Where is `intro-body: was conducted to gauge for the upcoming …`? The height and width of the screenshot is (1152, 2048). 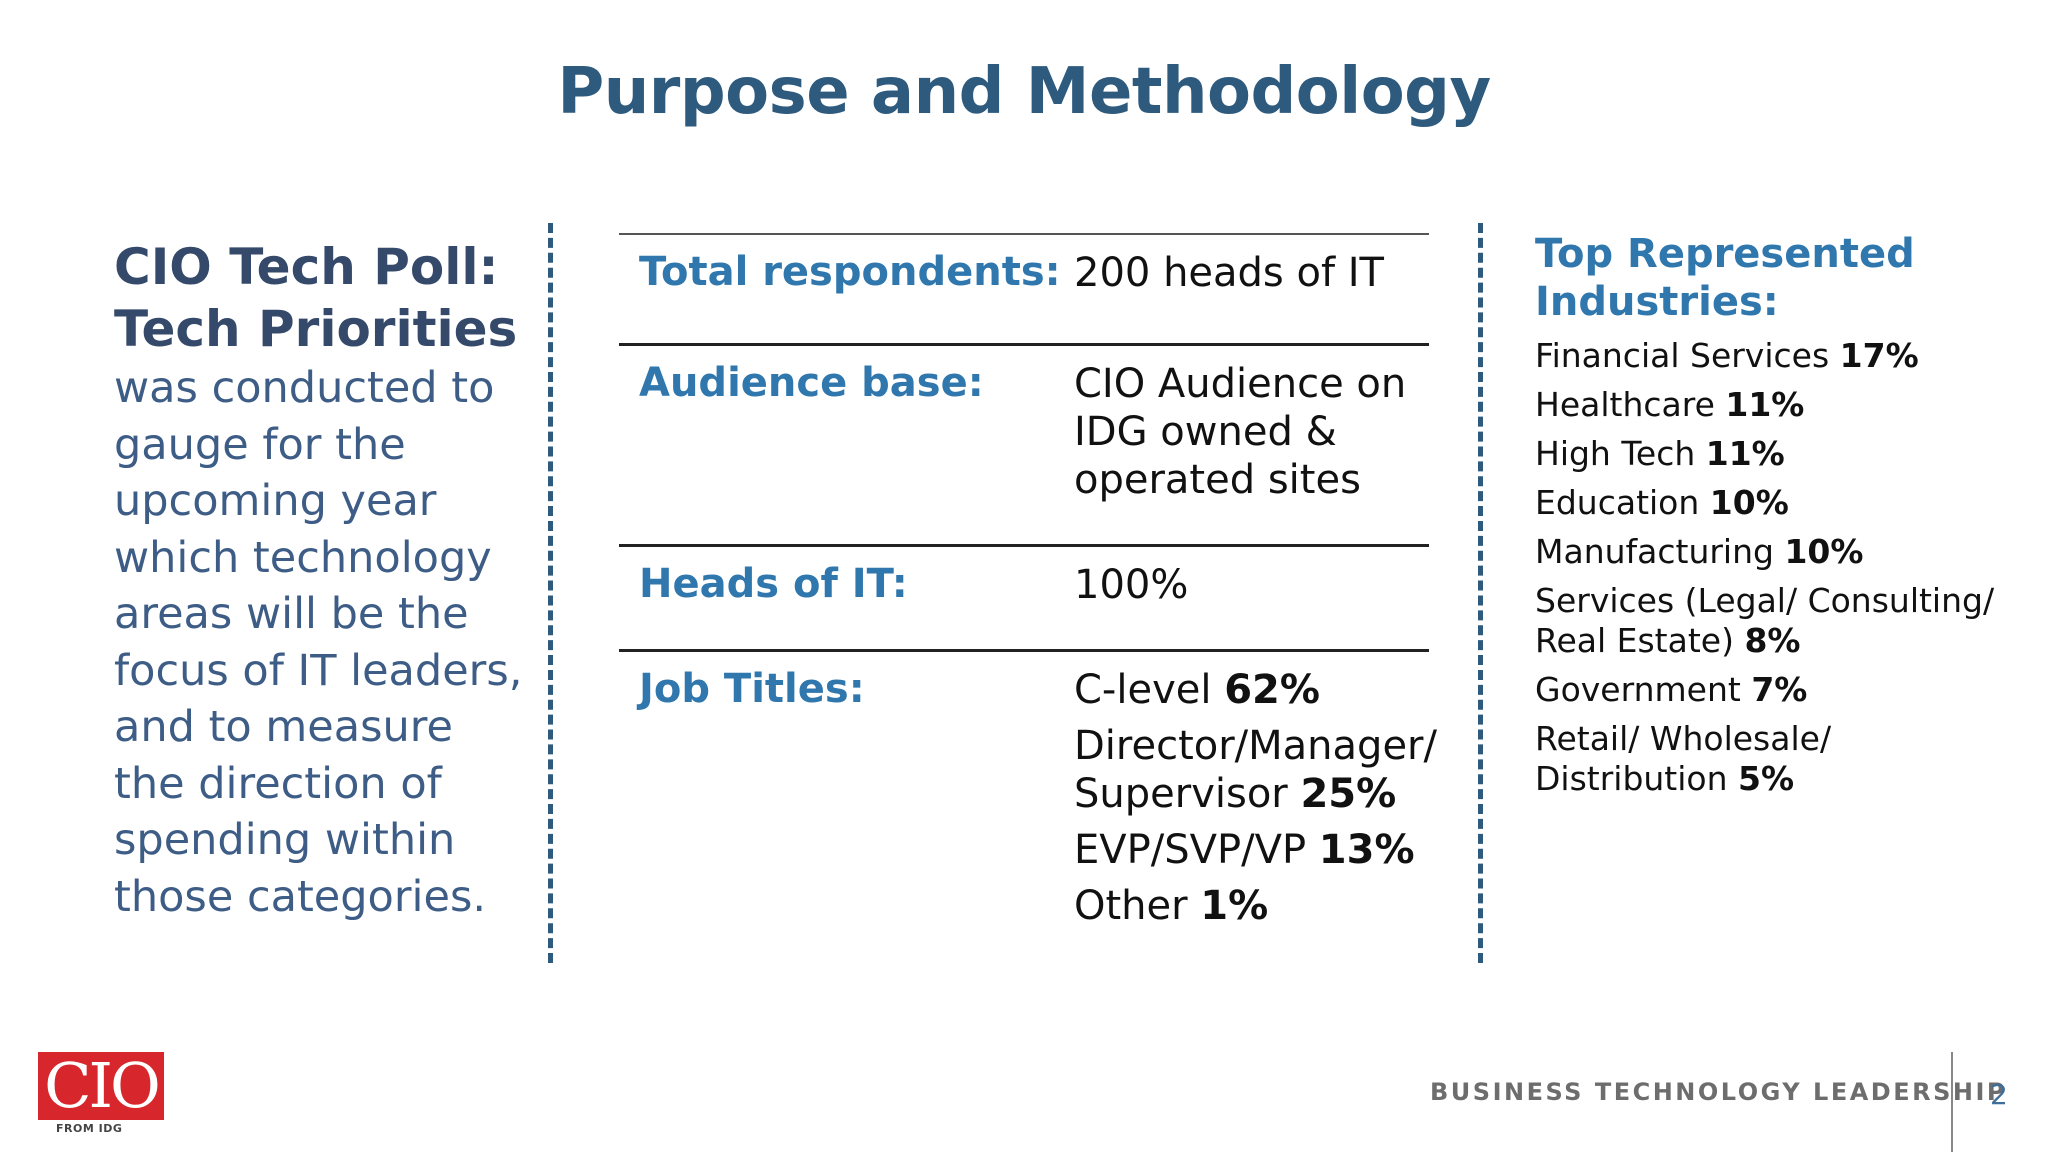
intro-body: was conducted to gauge for the upcoming … is located at coordinates (318, 642).